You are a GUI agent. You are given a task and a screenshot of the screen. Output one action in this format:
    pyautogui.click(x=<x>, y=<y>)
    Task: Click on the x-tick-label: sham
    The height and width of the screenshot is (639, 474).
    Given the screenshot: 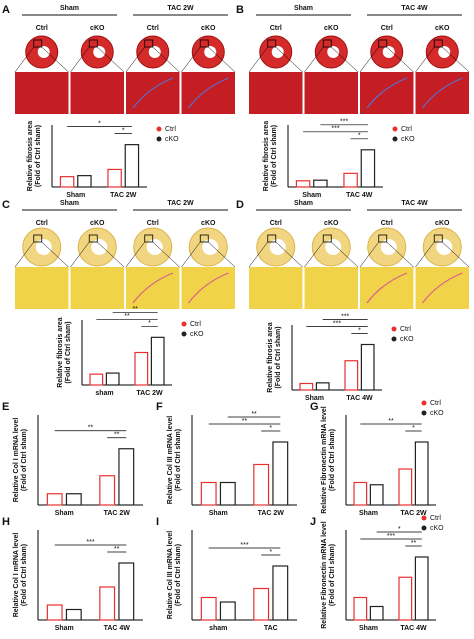 What is the action you would take?
    pyautogui.click(x=104, y=393)
    